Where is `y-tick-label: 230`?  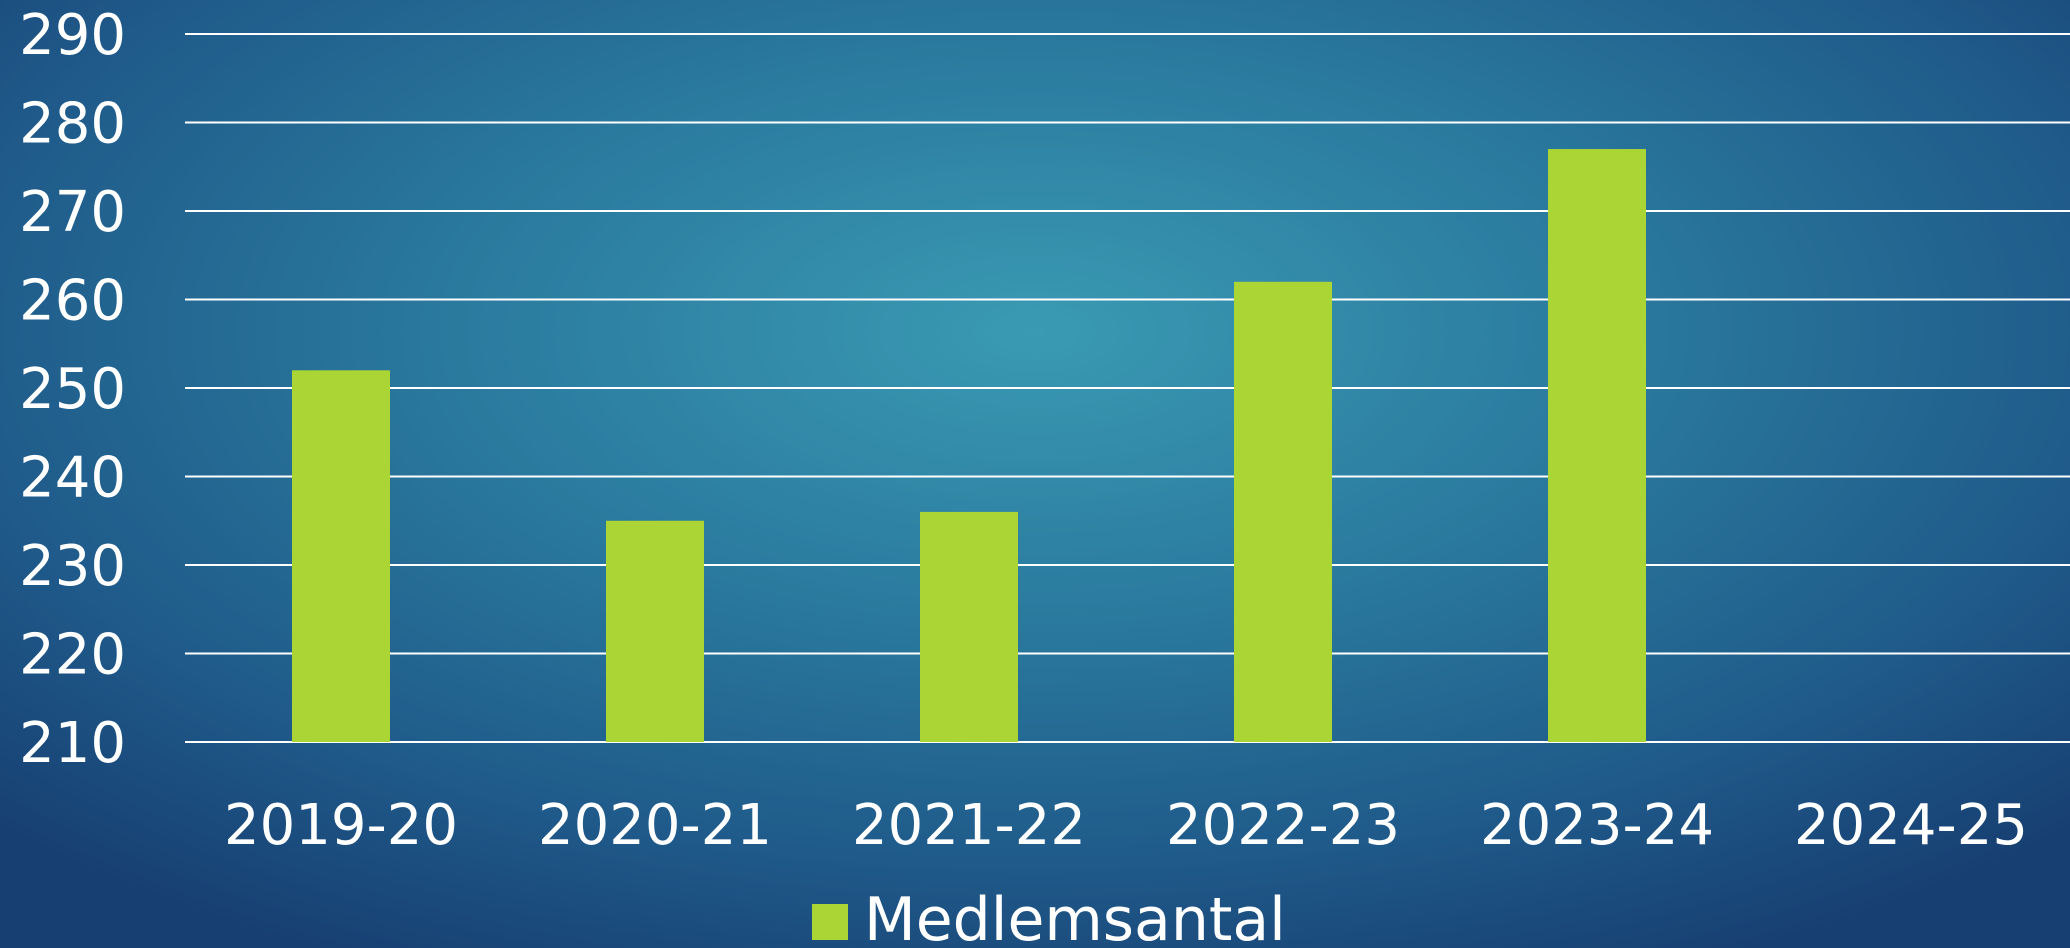
y-tick-label: 230 is located at coordinates (72, 566).